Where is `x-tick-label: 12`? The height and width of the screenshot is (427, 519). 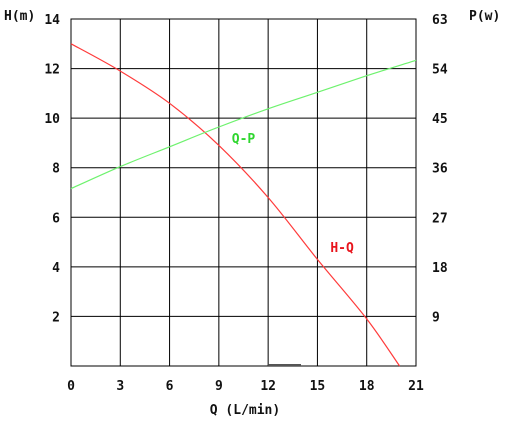 x-tick-label: 12 is located at coordinates (268, 386).